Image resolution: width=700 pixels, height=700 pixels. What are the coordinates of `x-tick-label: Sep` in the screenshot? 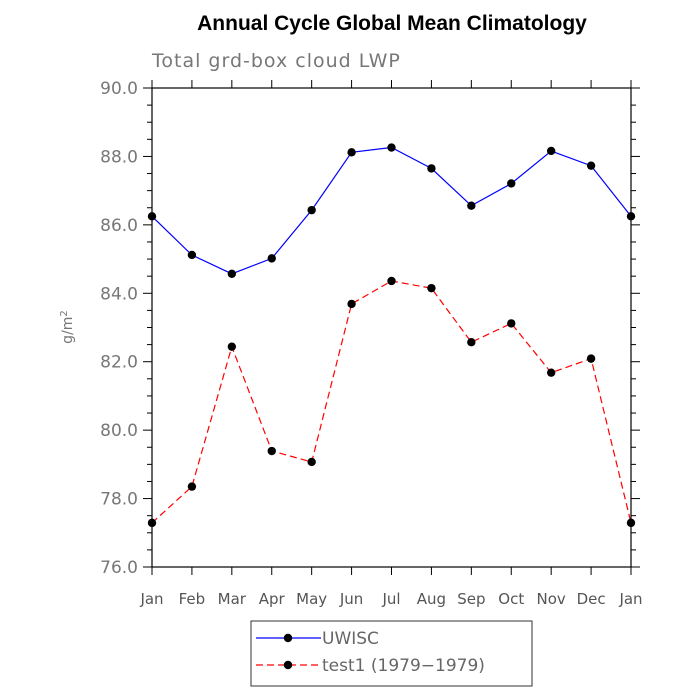 It's located at (471, 599).